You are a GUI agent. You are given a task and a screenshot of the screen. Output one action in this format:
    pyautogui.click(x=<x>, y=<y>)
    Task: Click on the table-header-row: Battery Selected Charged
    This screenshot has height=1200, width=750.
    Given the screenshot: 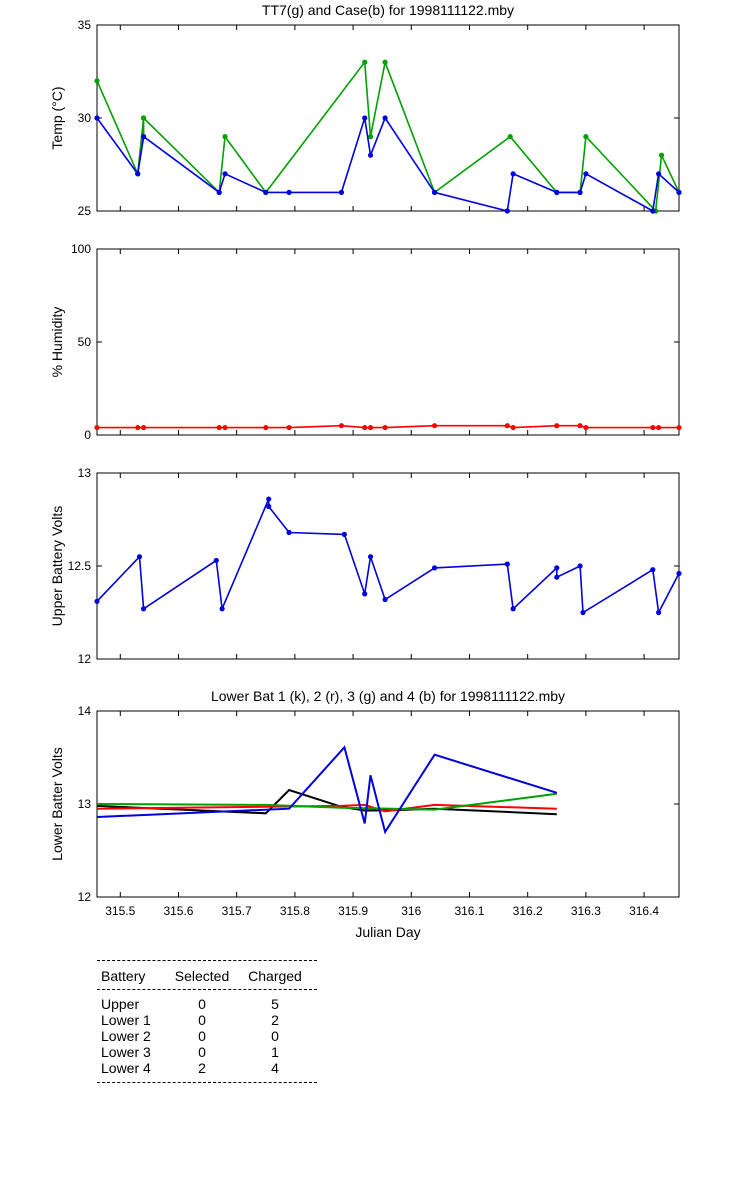 What is the action you would take?
    pyautogui.click(x=207, y=975)
    